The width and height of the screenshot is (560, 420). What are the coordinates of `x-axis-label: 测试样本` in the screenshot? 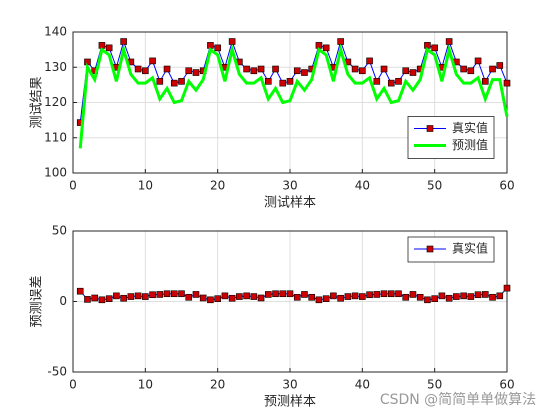 It's located at (290, 203).